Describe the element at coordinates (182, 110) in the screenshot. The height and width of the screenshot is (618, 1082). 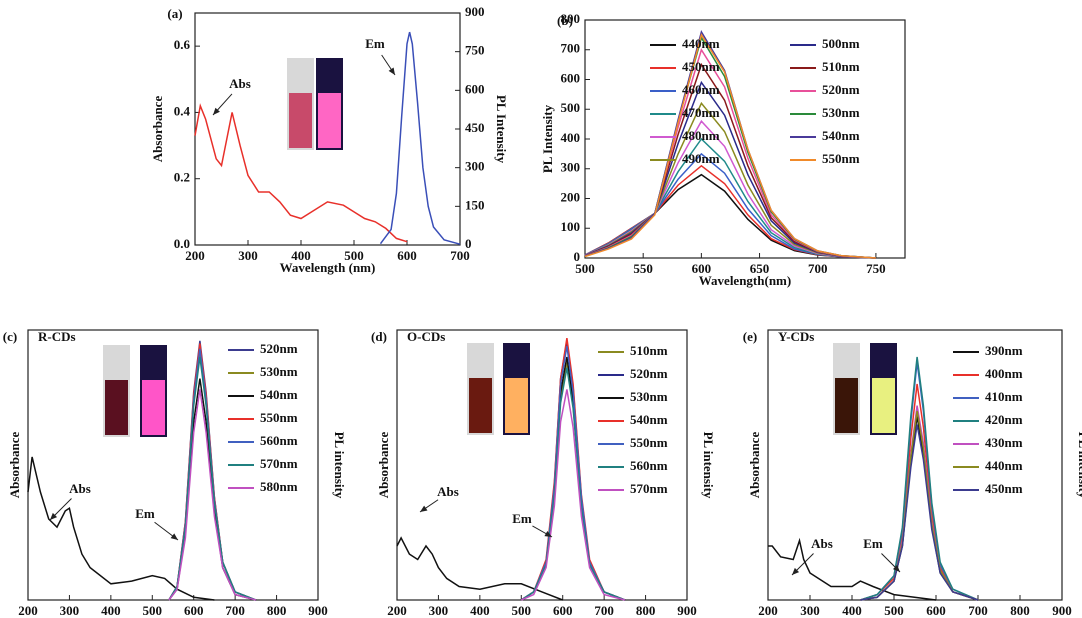
I see `y-tick-label: 0.4` at that location.